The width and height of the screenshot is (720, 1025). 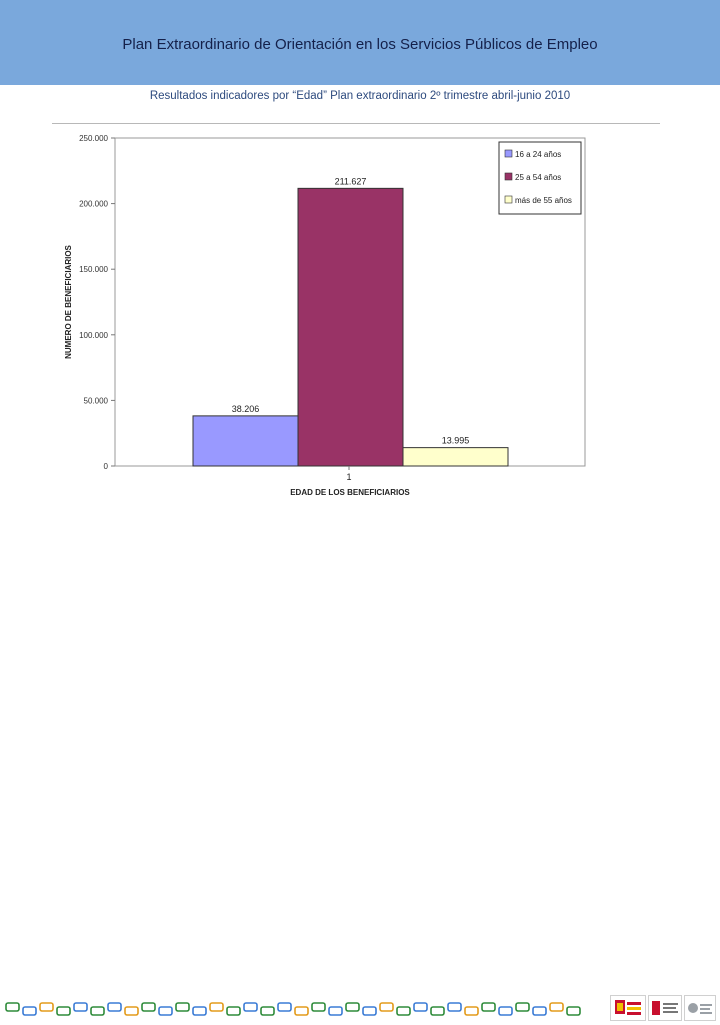 What do you see at coordinates (538, 154) in the screenshot?
I see `legend-label-1: 16 a 24 años` at bounding box center [538, 154].